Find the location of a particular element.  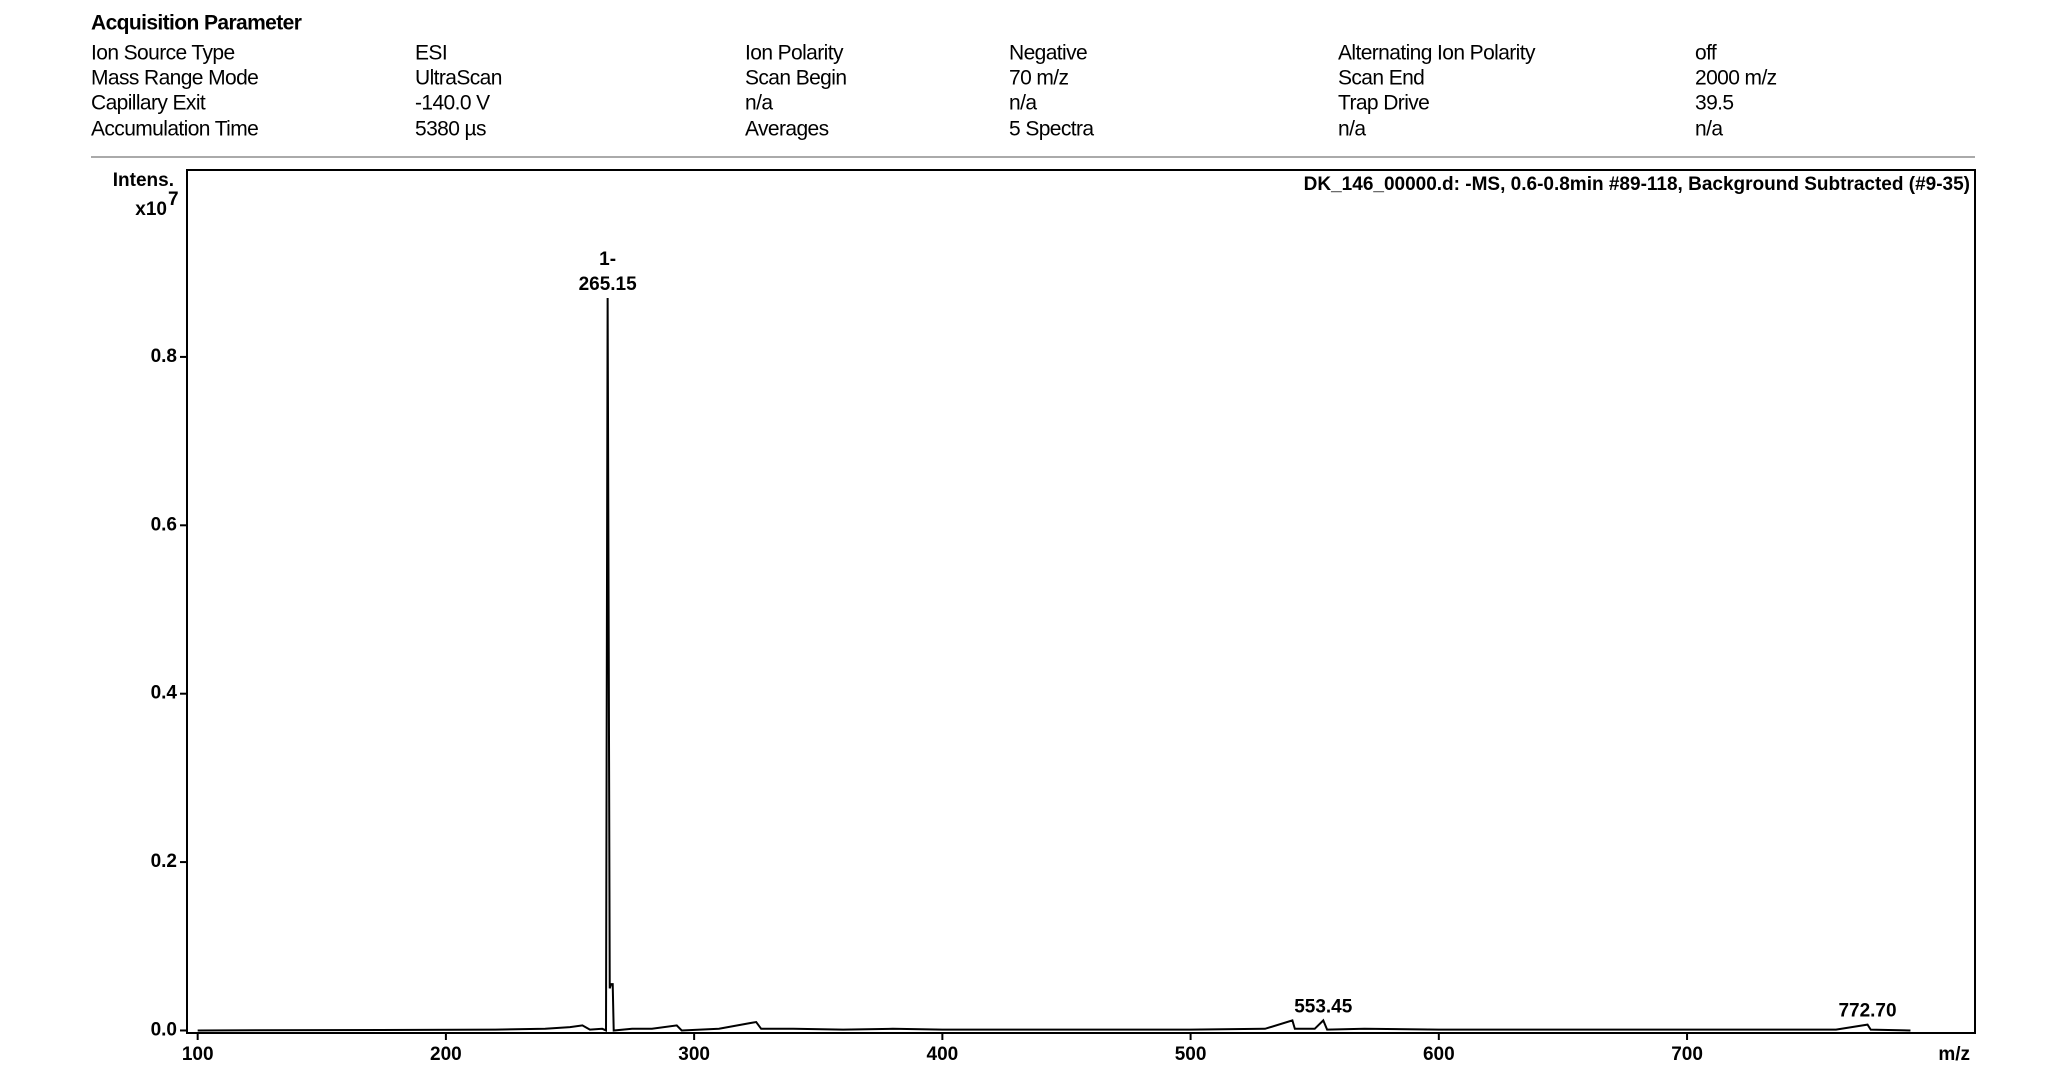

param-cell: Negative is located at coordinates (1048, 53).